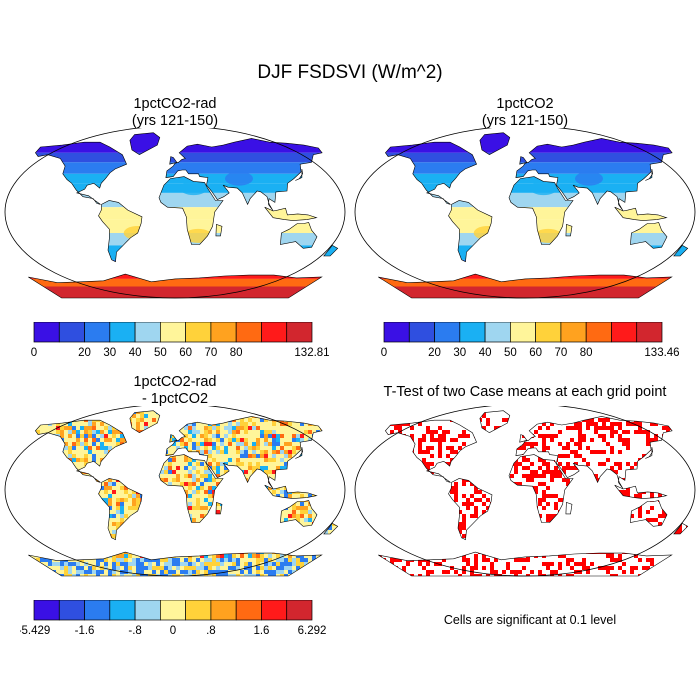 This screenshot has height=700, width=700. Describe the element at coordinates (525, 104) in the screenshot. I see `panel-2-title-line1: 1pctCO2` at that location.